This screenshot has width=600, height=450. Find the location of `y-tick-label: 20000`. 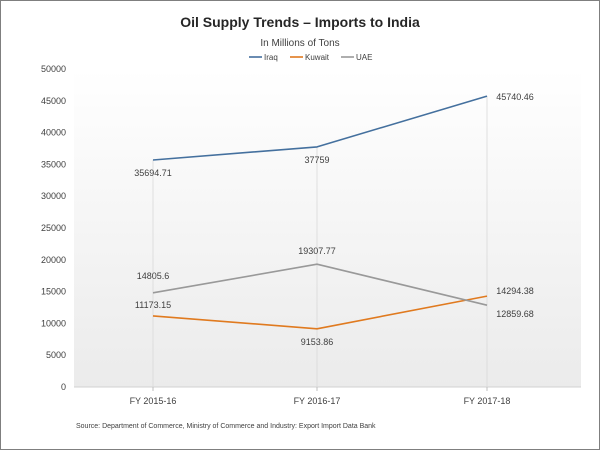

y-tick-label: 20000 is located at coordinates (53, 260).